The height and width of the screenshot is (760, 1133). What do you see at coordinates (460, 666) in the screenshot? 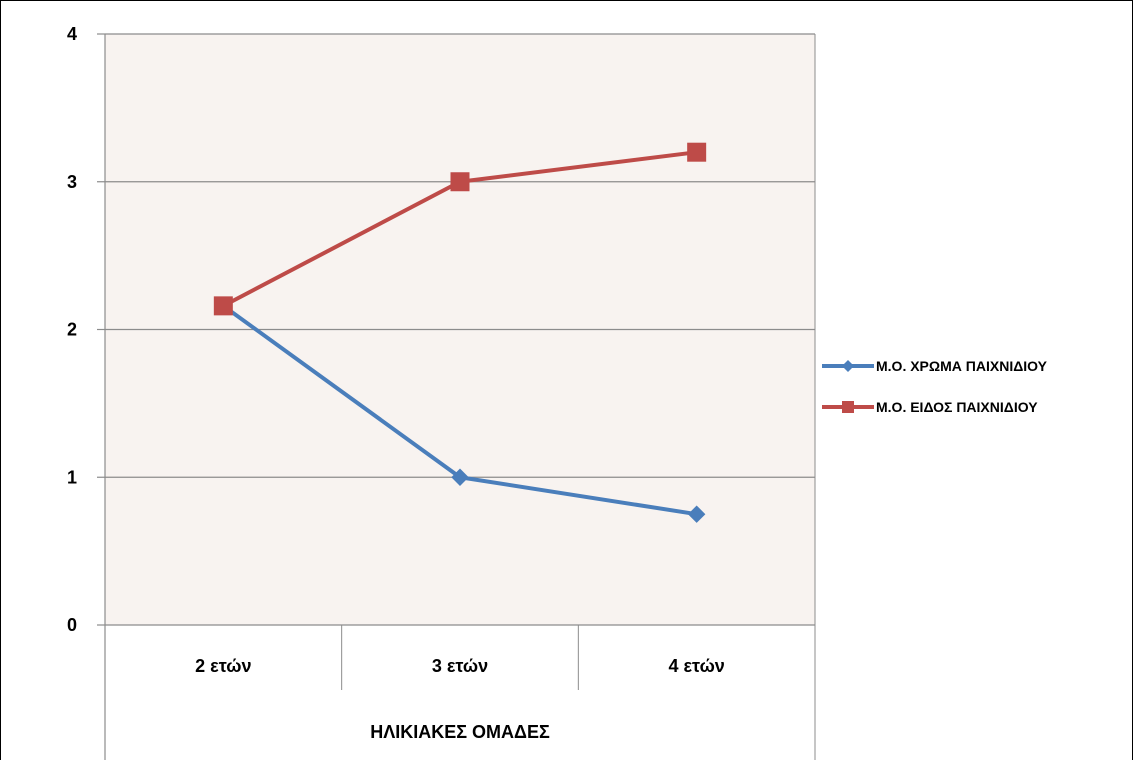
I see `x-tick-label: 3 ετών` at bounding box center [460, 666].